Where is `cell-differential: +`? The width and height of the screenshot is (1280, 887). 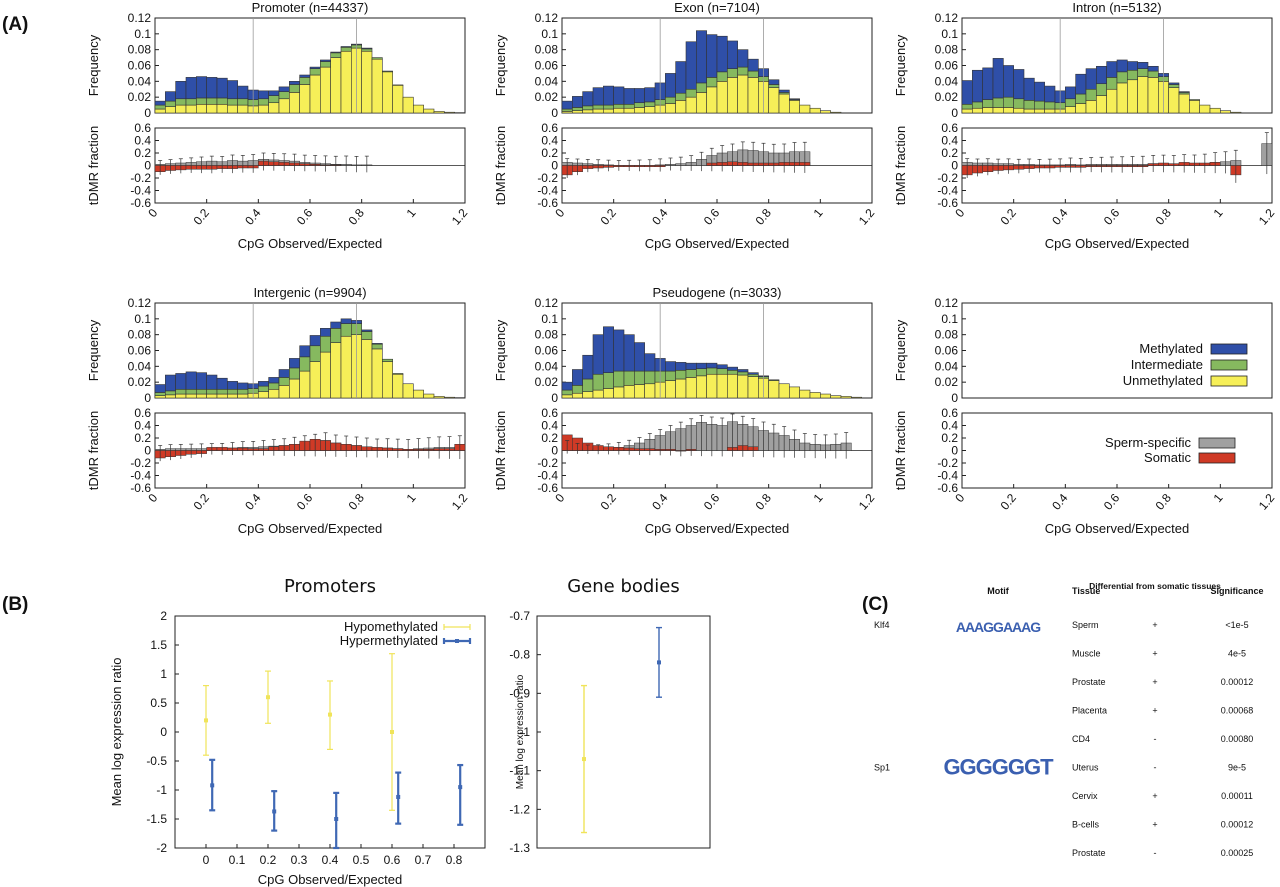 cell-differential: + is located at coordinates (1154, 654).